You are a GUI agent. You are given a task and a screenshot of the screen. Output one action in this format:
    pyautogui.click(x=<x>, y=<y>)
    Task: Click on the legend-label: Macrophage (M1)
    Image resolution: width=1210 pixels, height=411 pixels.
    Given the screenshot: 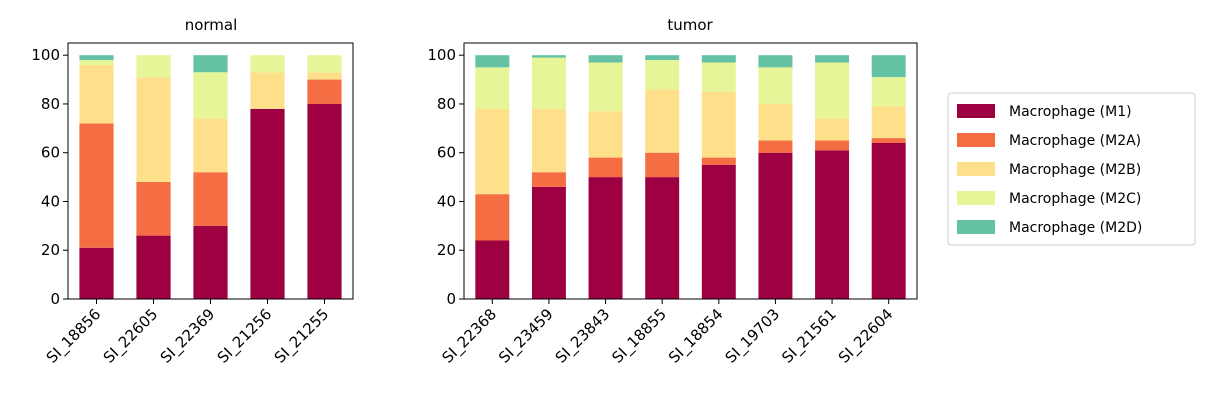 What is the action you would take?
    pyautogui.click(x=1070, y=112)
    